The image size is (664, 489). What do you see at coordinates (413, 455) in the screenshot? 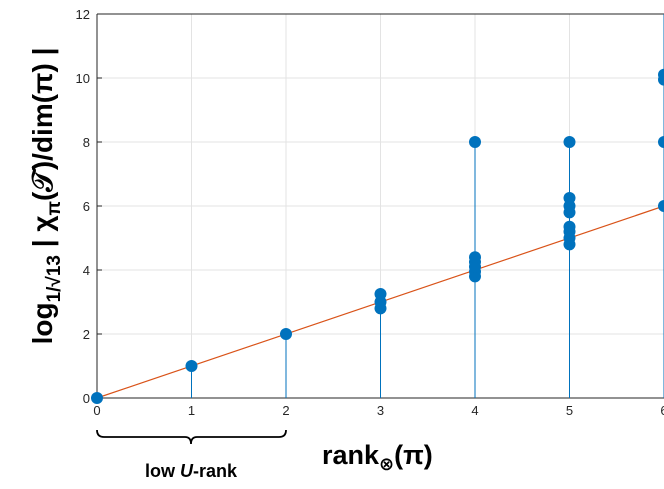
I see `x-label-suffix: (π)` at bounding box center [413, 455].